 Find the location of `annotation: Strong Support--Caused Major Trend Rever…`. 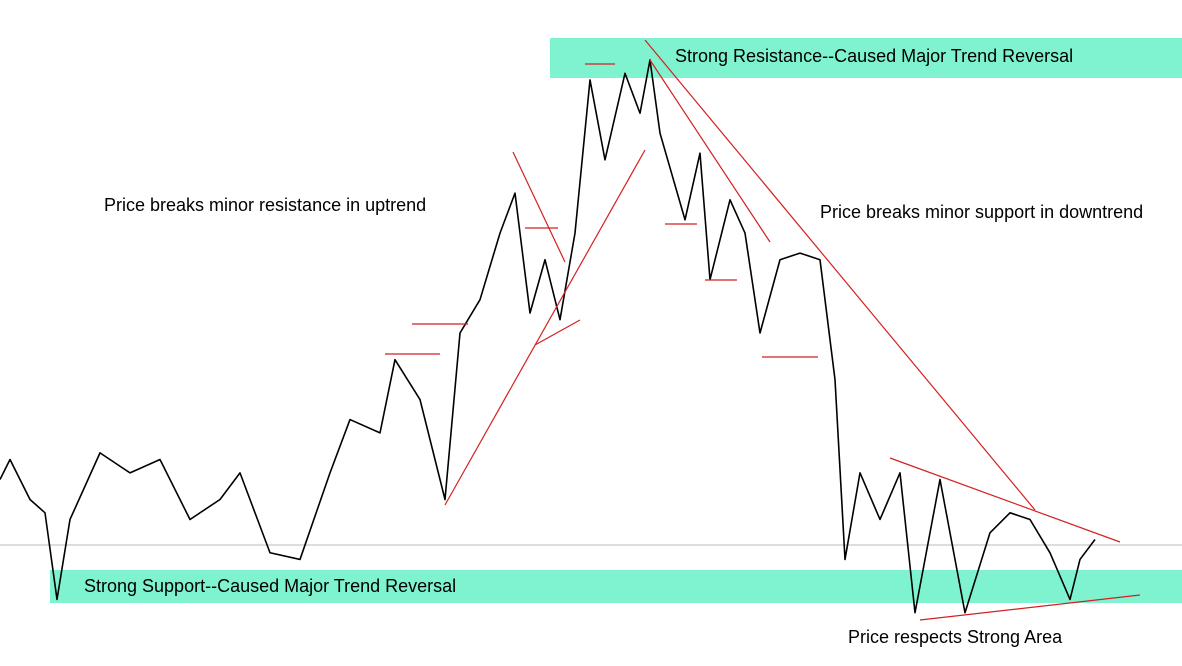

annotation: Strong Support--Caused Major Trend Rever… is located at coordinates (270, 586).